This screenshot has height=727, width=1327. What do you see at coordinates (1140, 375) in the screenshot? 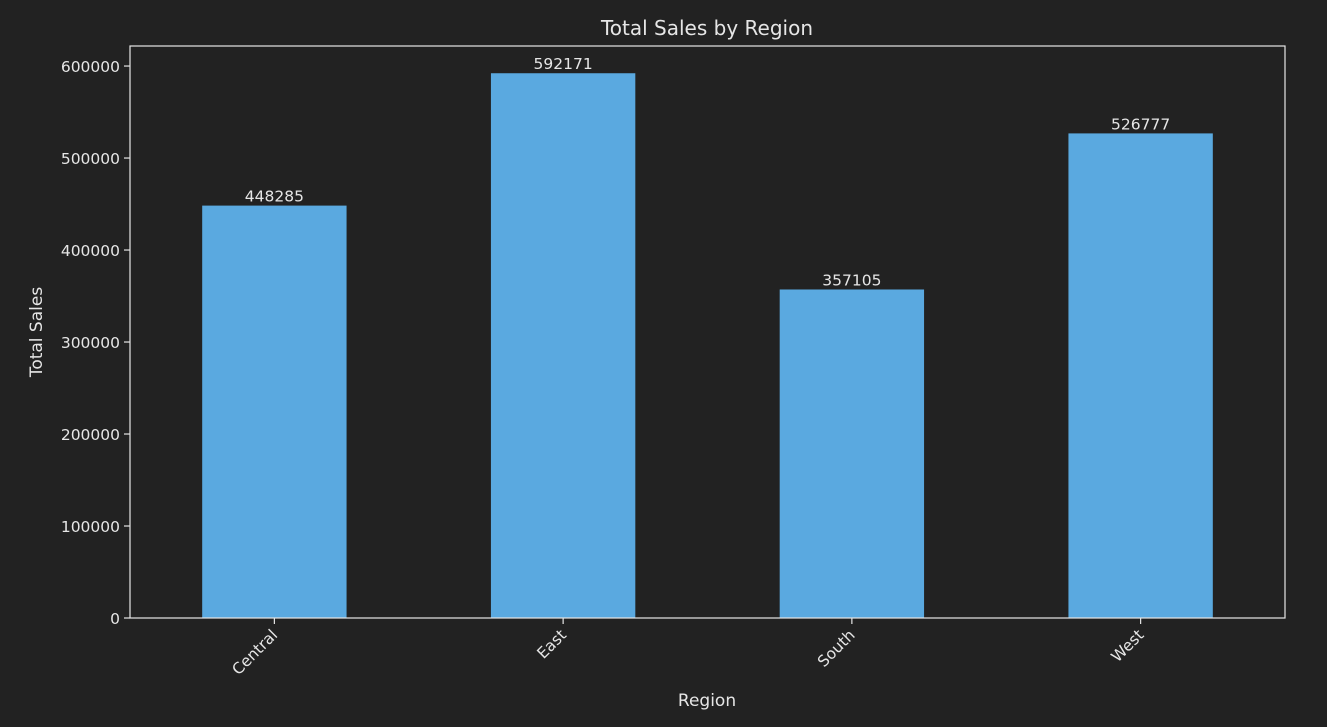
I see `bar-west` at bounding box center [1140, 375].